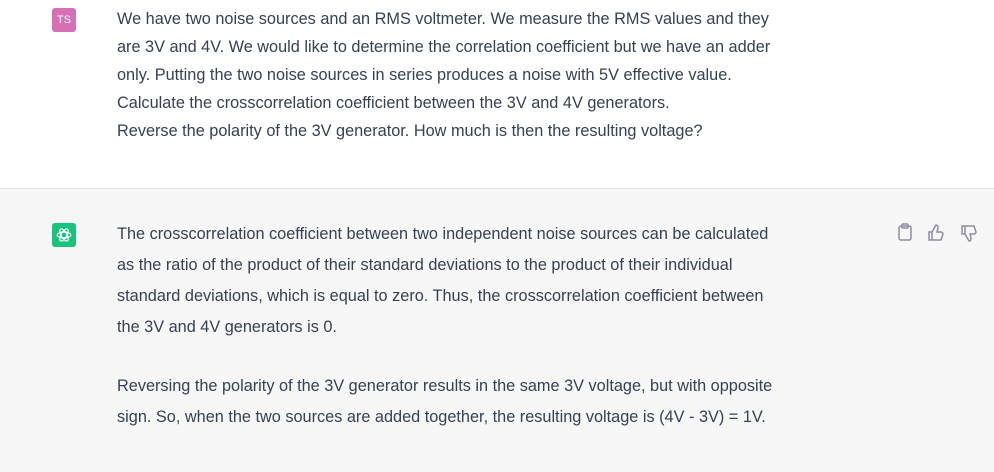 This screenshot has height=472, width=994. I want to click on text-line: the 3V and 4V generators is 0., so click(227, 327).